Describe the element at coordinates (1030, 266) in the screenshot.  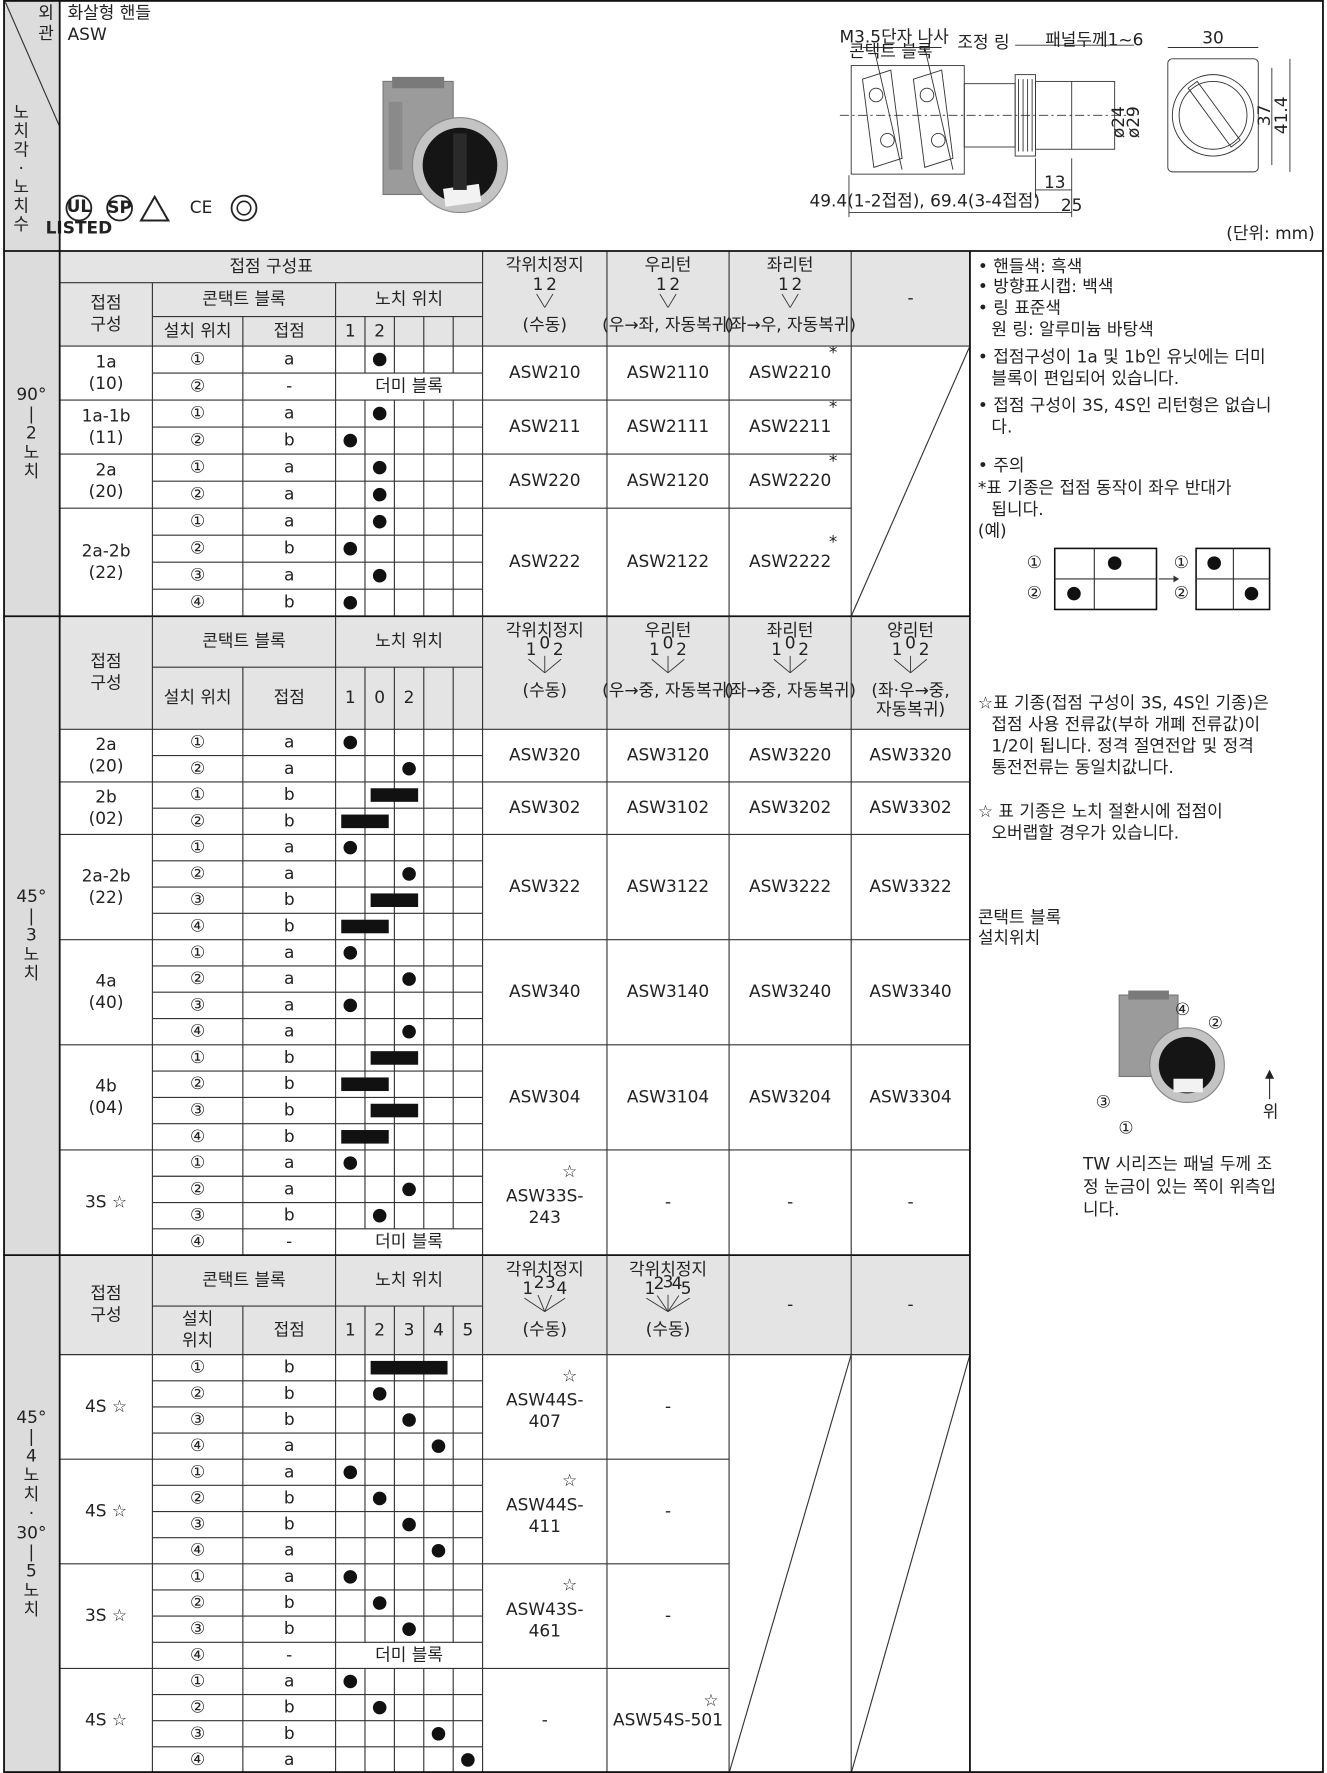
I see `note-text: • 핸들색: 흑색` at that location.